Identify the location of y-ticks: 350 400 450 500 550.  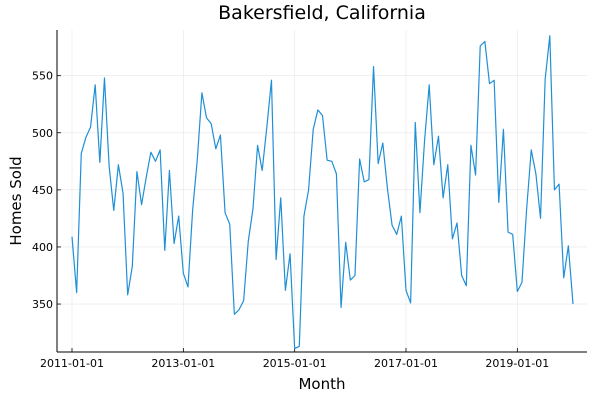
(46, 190).